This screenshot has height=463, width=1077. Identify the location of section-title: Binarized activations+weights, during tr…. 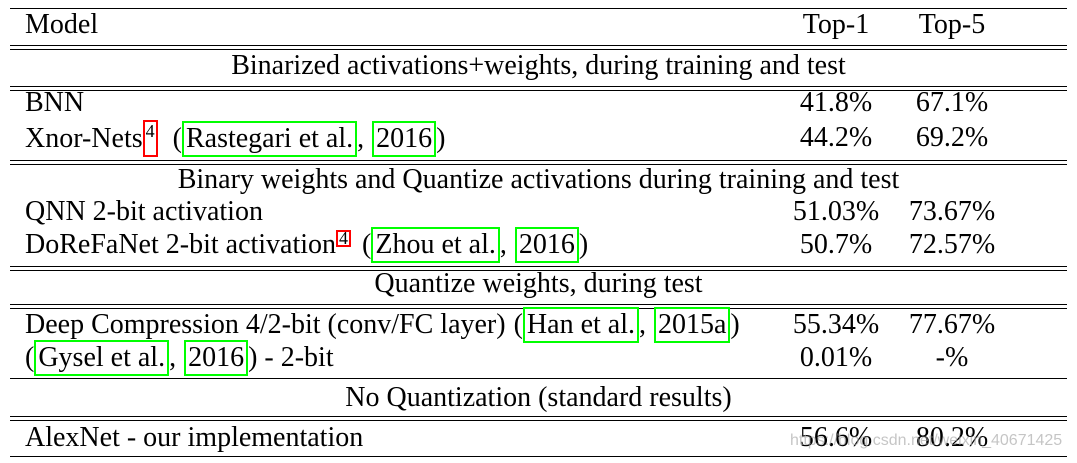
(538, 65).